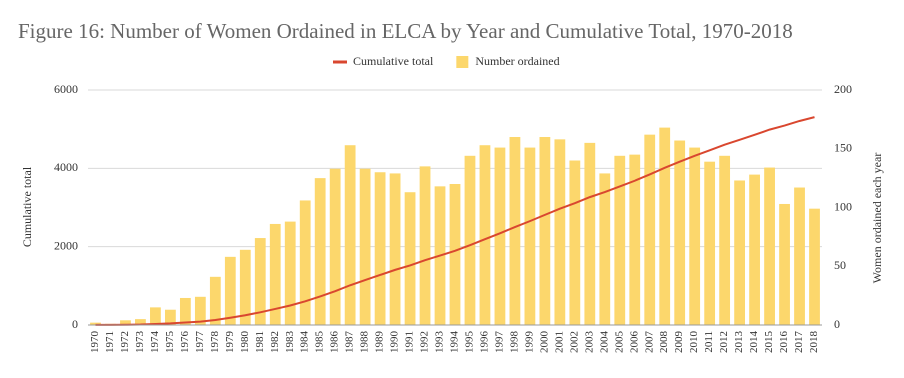 The width and height of the screenshot is (904, 378). What do you see at coordinates (215, 342) in the screenshot?
I see `x-tick-label: 1978` at bounding box center [215, 342].